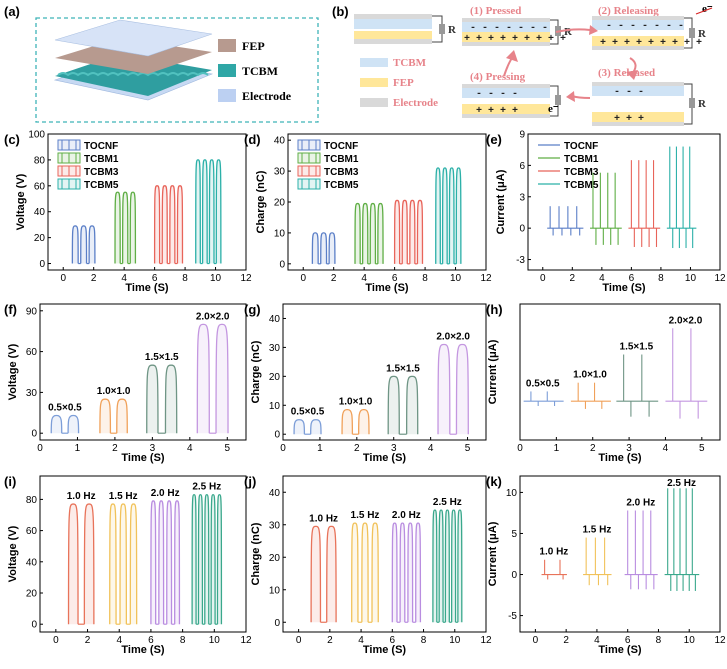 This screenshot has width=727, height=669. I want to click on series-label: 2.0 Hz, so click(640, 502).